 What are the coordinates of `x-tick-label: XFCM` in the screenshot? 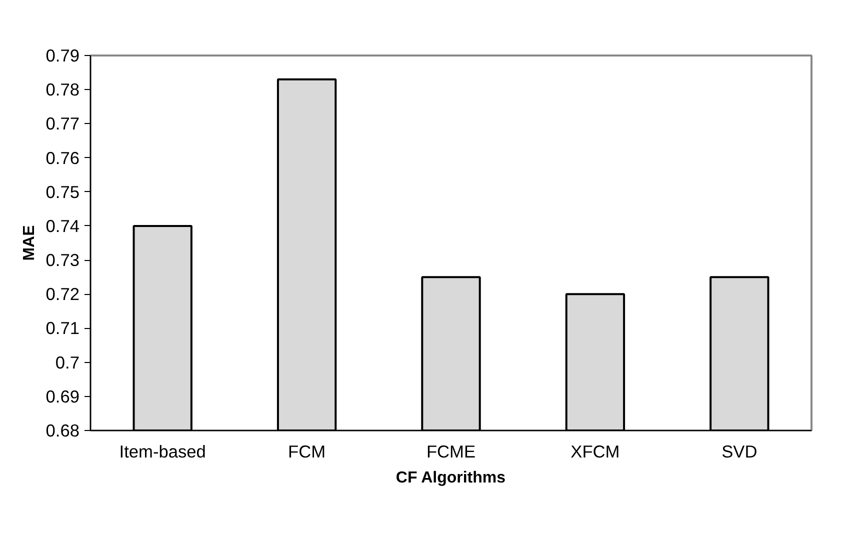 It's located at (595, 452).